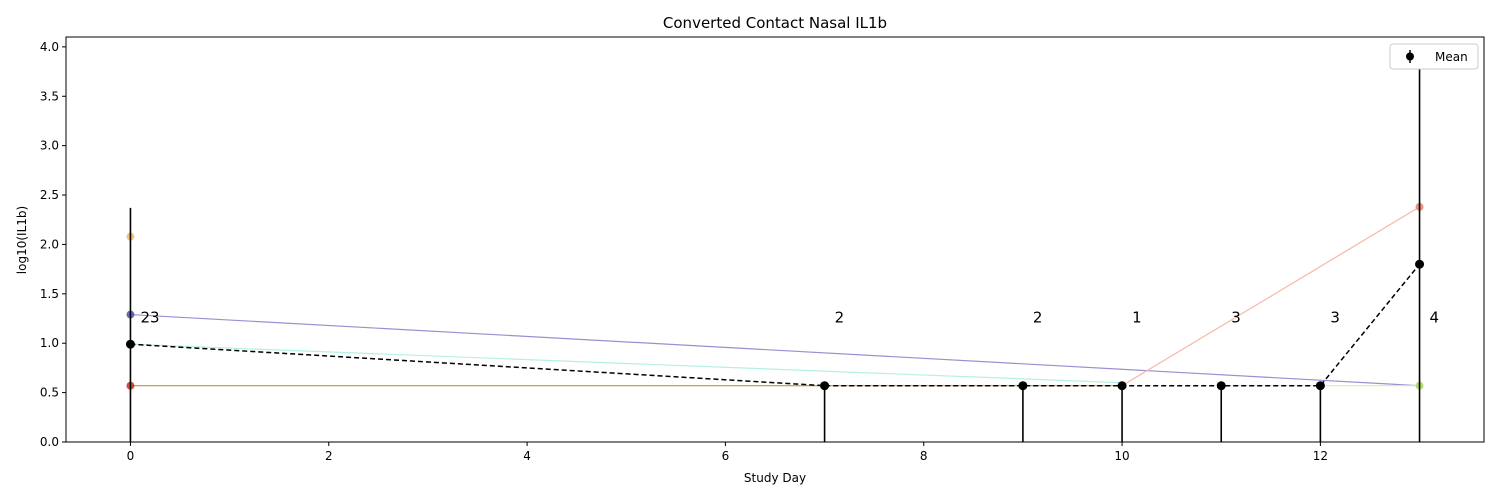 The image size is (1500, 500). I want to click on y-tick-label-0: 0.0, so click(49, 442).